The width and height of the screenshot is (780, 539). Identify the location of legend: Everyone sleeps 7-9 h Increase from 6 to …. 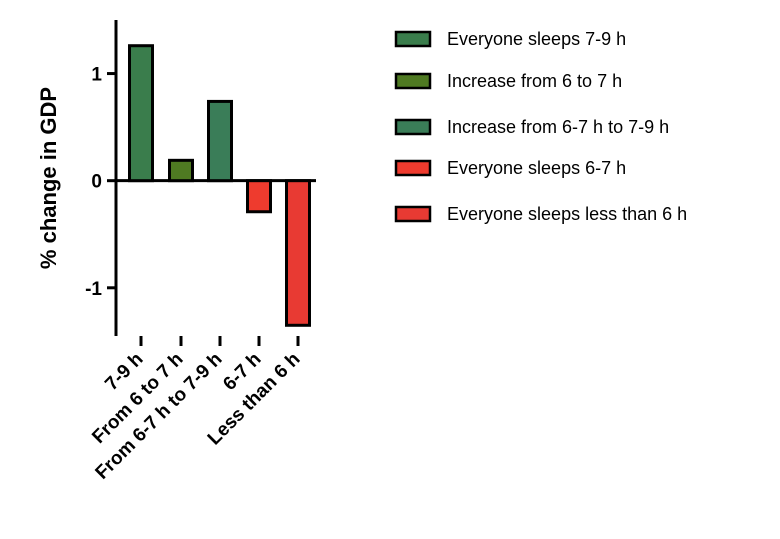
(540, 126).